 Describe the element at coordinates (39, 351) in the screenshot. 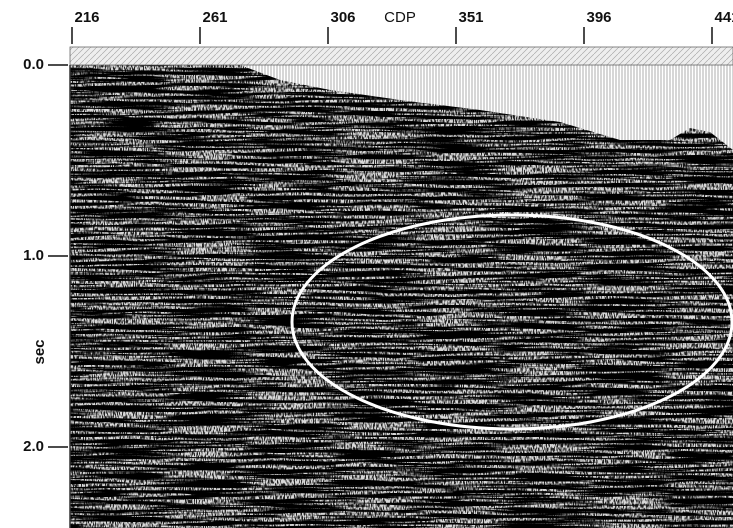

I see `left-axis-label: sec` at that location.